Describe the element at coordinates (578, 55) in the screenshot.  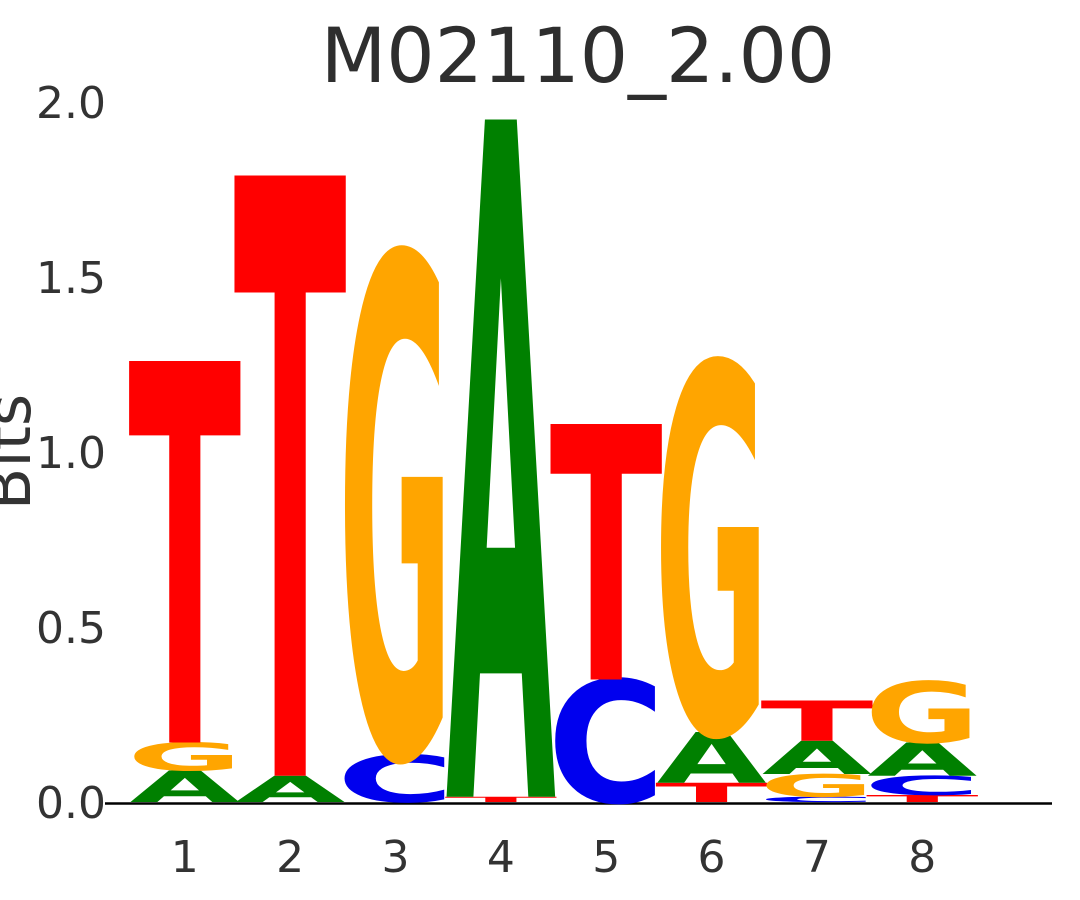
I see `chart-title: M02110_2.00` at that location.